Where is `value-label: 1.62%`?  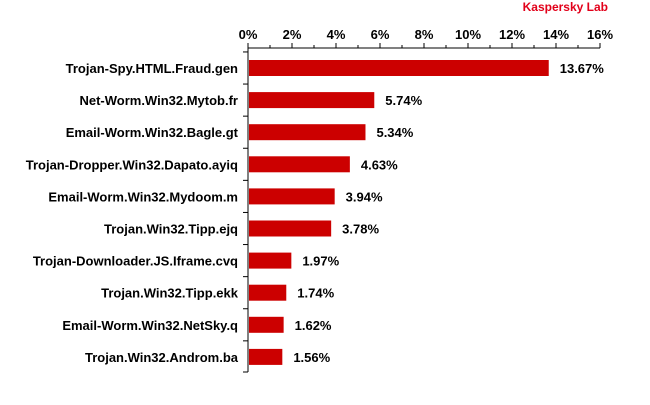 value-label: 1.62% is located at coordinates (313, 325).